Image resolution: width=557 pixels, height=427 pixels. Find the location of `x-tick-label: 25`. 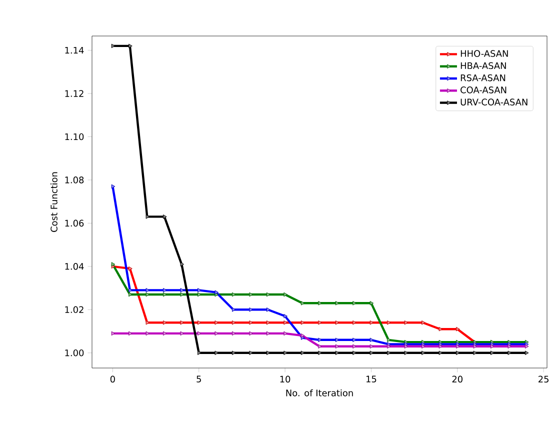

x-tick-label: 25 is located at coordinates (543, 379).